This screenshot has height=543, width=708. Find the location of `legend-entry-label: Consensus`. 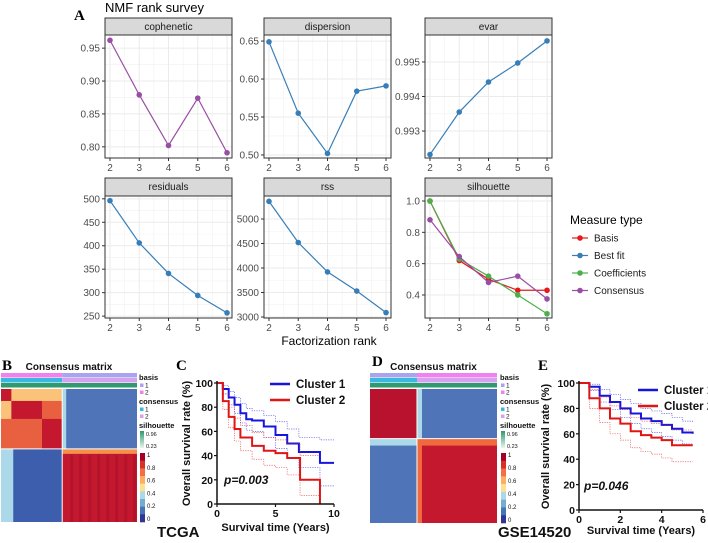

legend-entry-label: Consensus is located at coordinates (619, 291).